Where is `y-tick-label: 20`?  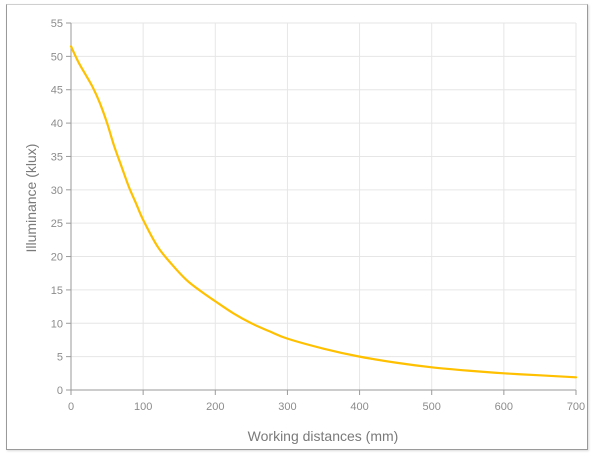 y-tick-label: 20 is located at coordinates (57, 258).